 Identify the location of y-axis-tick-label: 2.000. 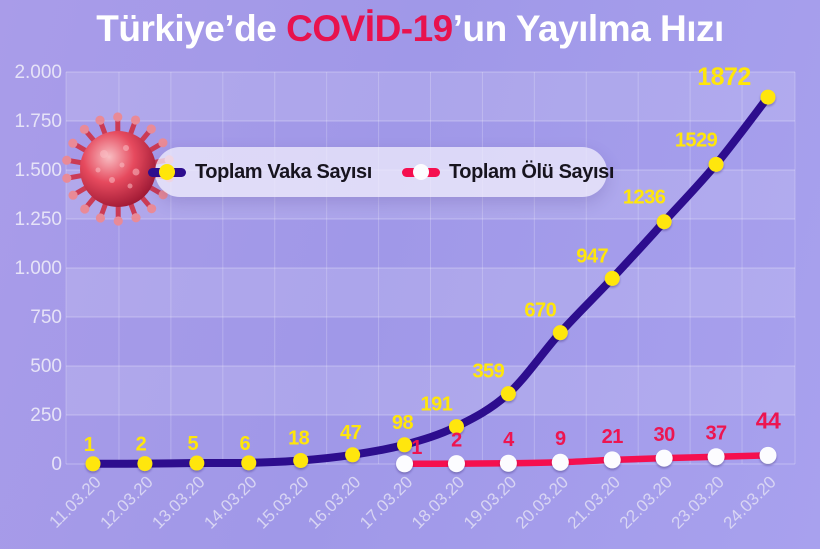
(38, 72).